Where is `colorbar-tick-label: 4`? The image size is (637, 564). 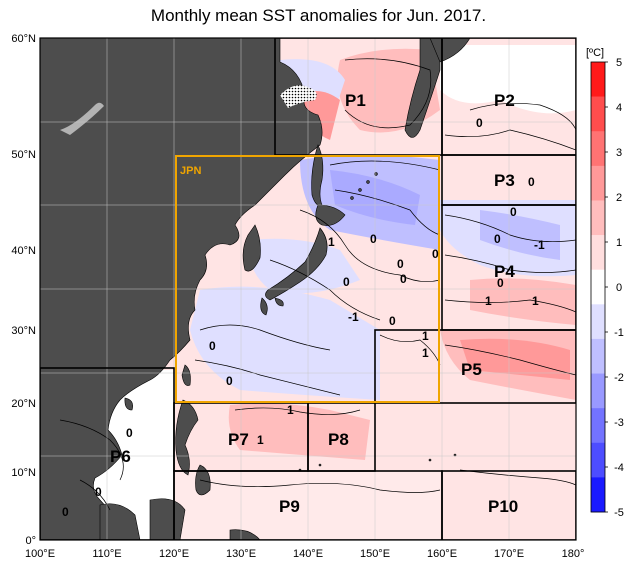 colorbar-tick-label: 4 is located at coordinates (619, 108).